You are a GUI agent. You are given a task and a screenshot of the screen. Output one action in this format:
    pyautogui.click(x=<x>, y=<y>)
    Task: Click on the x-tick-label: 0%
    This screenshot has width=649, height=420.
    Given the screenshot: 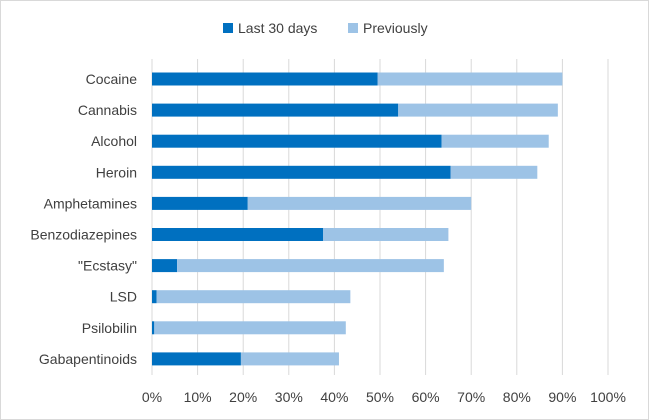 What is the action you would take?
    pyautogui.click(x=152, y=397)
    